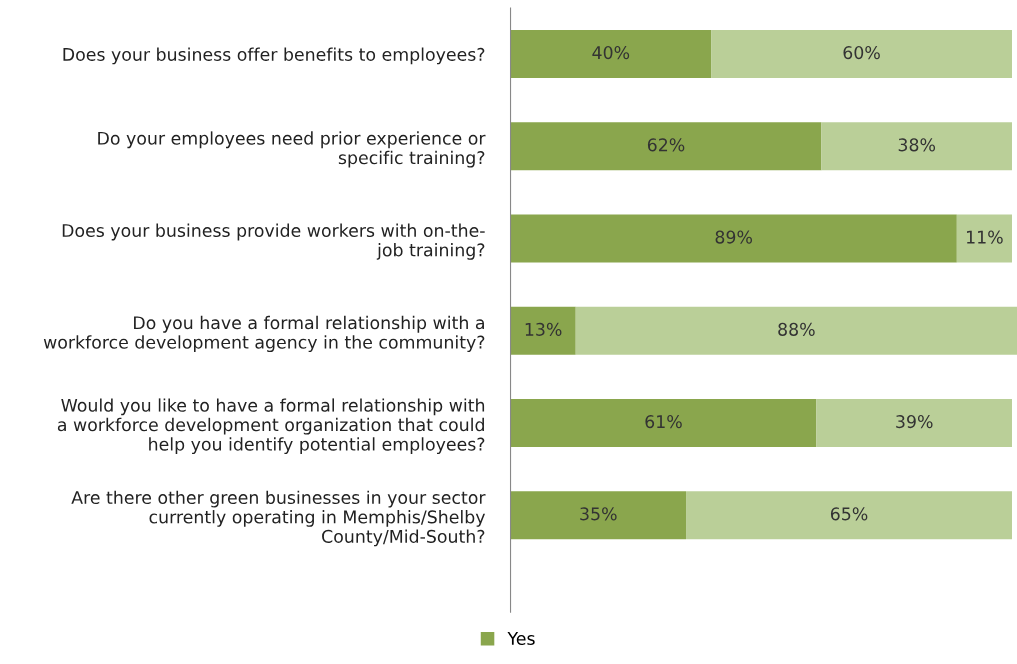 The image size is (1017, 664). What do you see at coordinates (273, 241) in the screenshot?
I see `y-tick-label: Does your business provide workers with on-the- job training?` at bounding box center [273, 241].